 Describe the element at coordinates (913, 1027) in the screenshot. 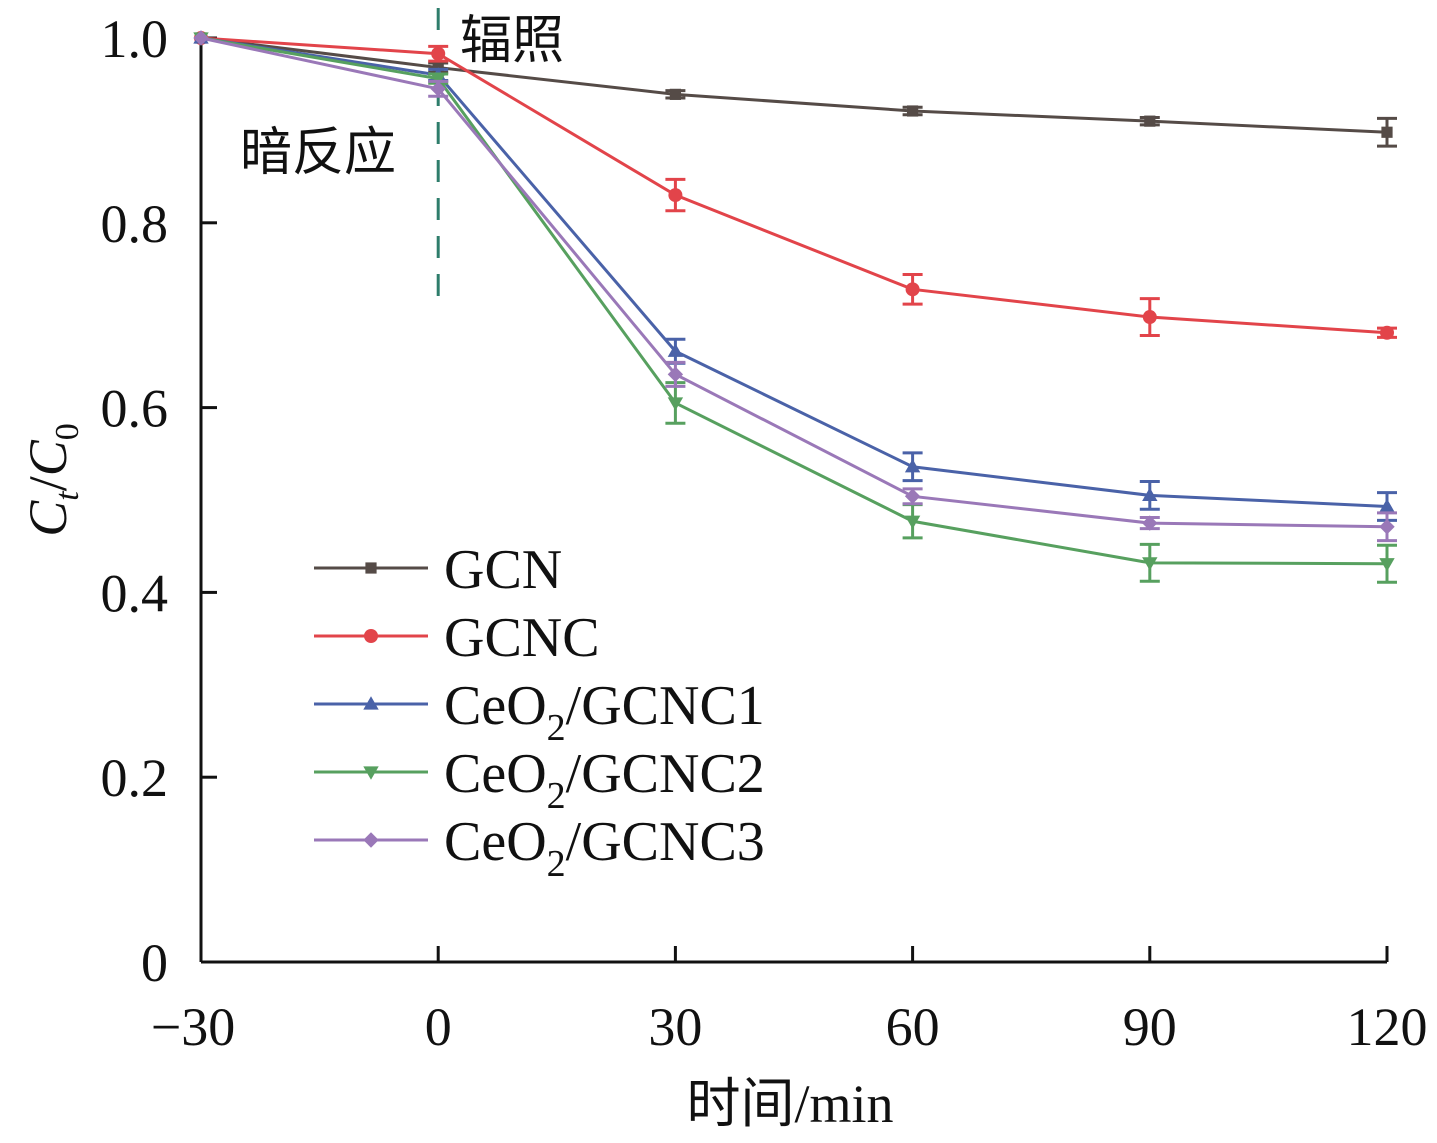

I see `x-tick-label: 60` at that location.